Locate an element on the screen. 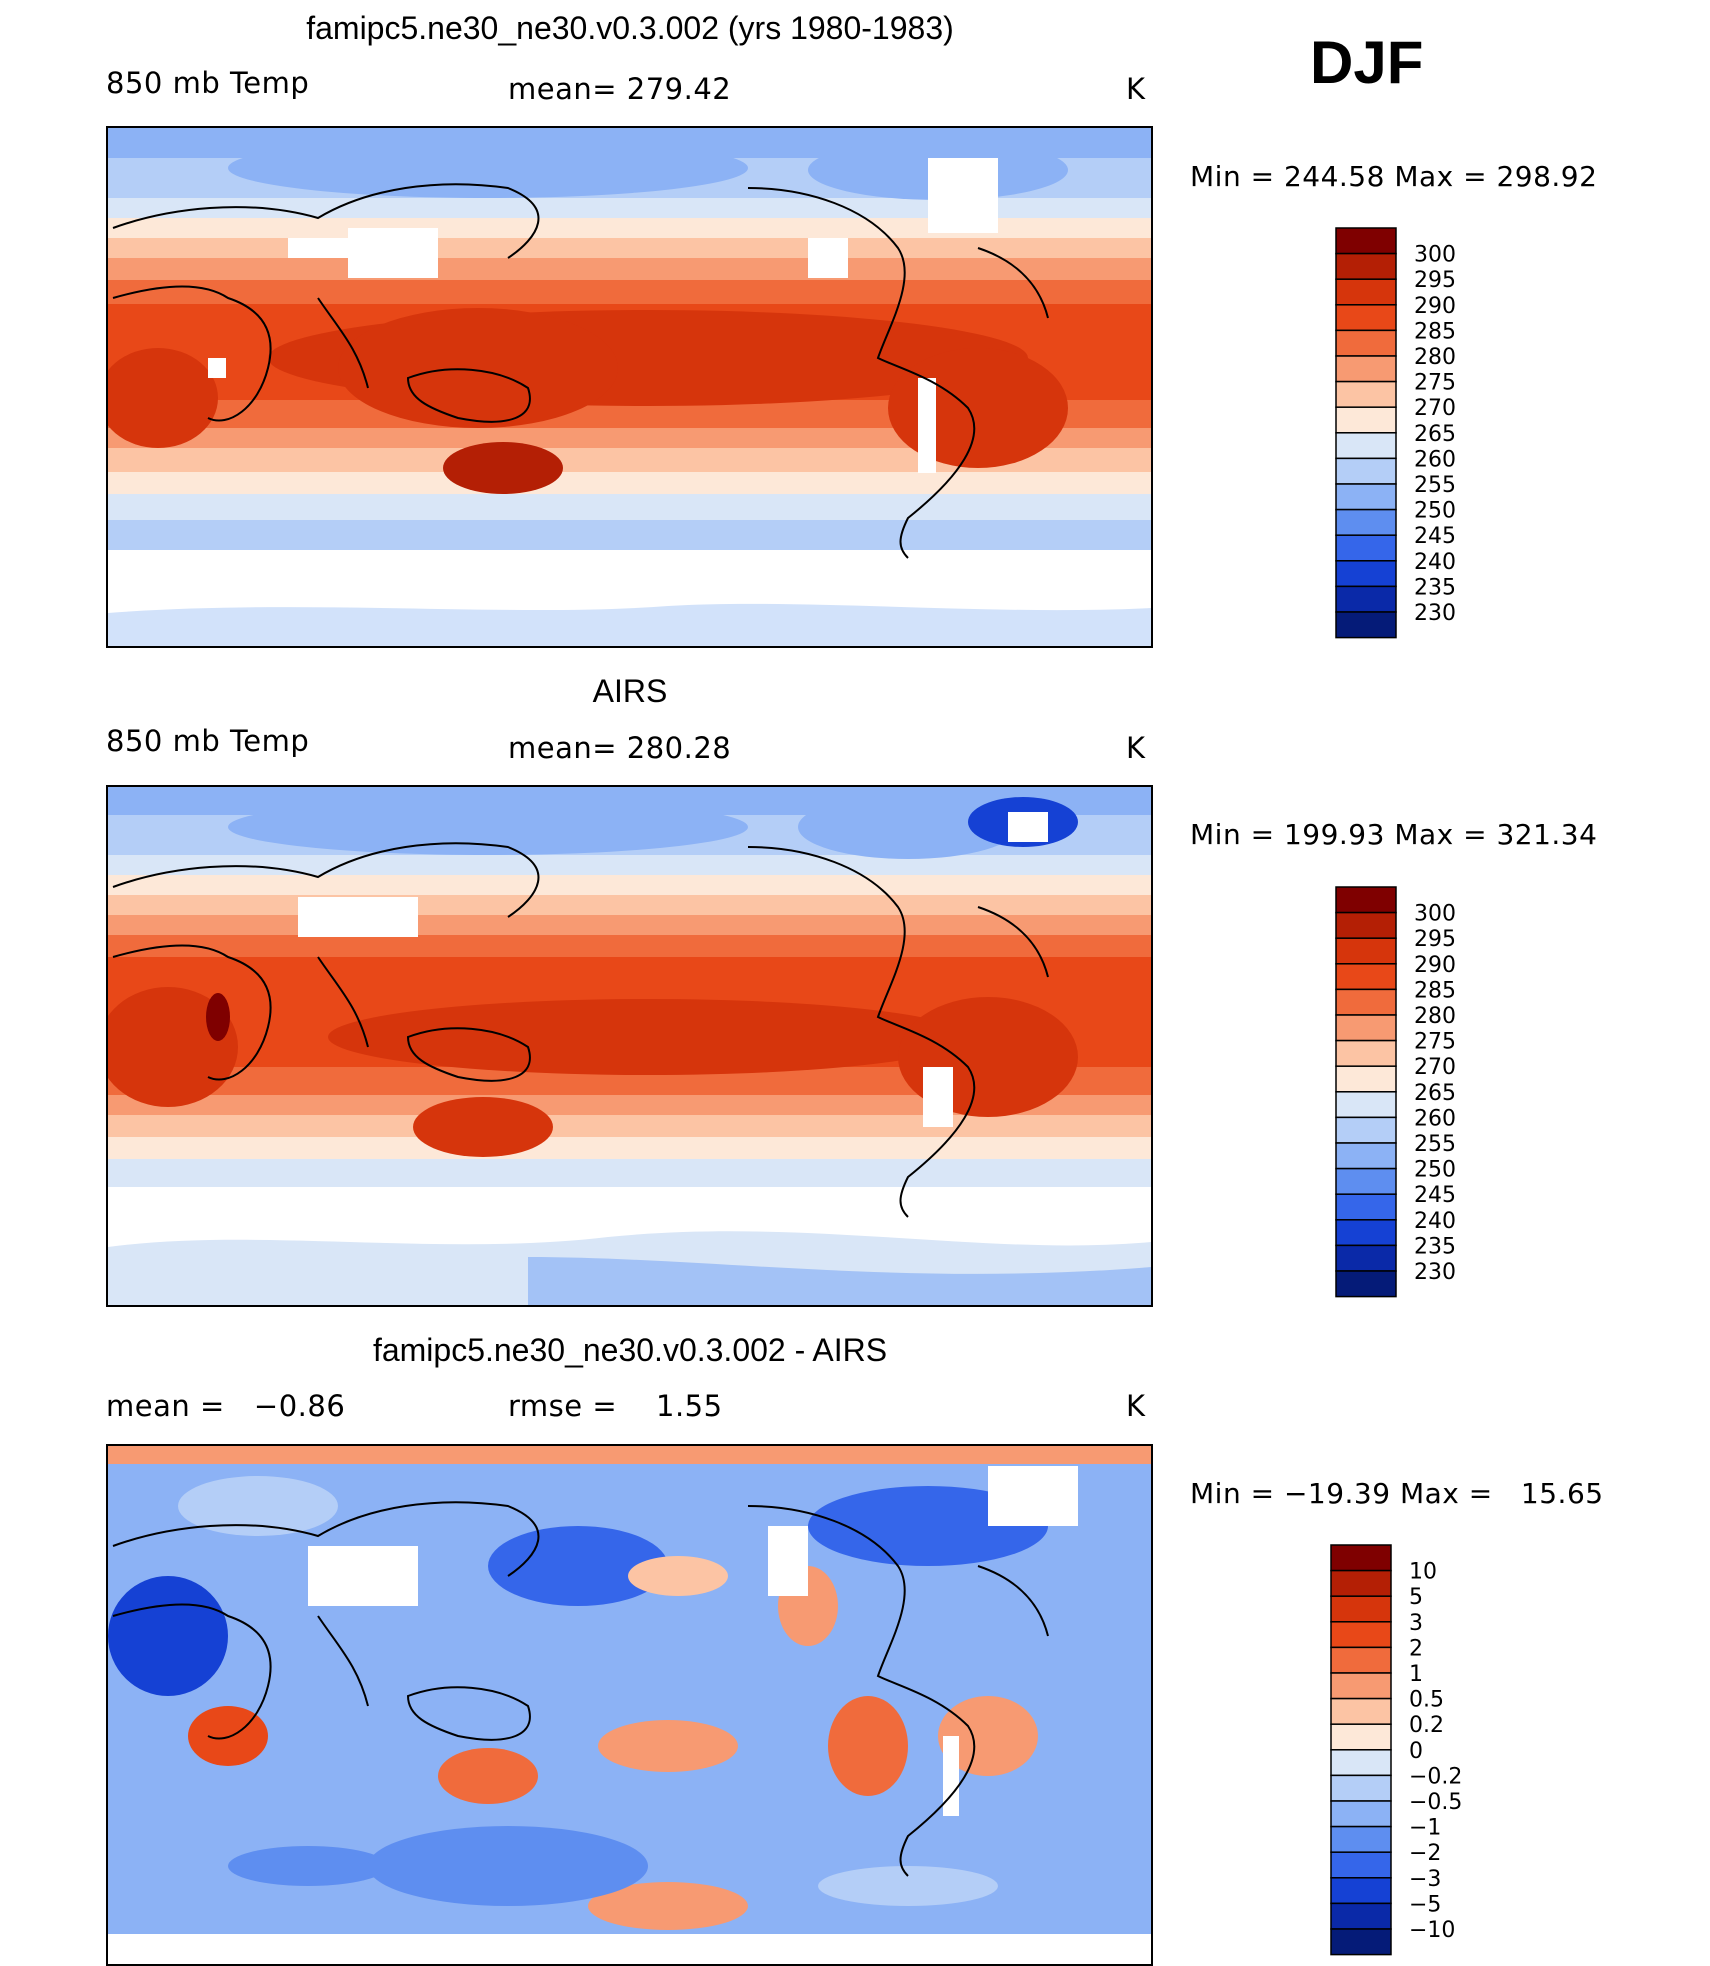  colorbar-tick-label: 0 is located at coordinates (1416, 1751).